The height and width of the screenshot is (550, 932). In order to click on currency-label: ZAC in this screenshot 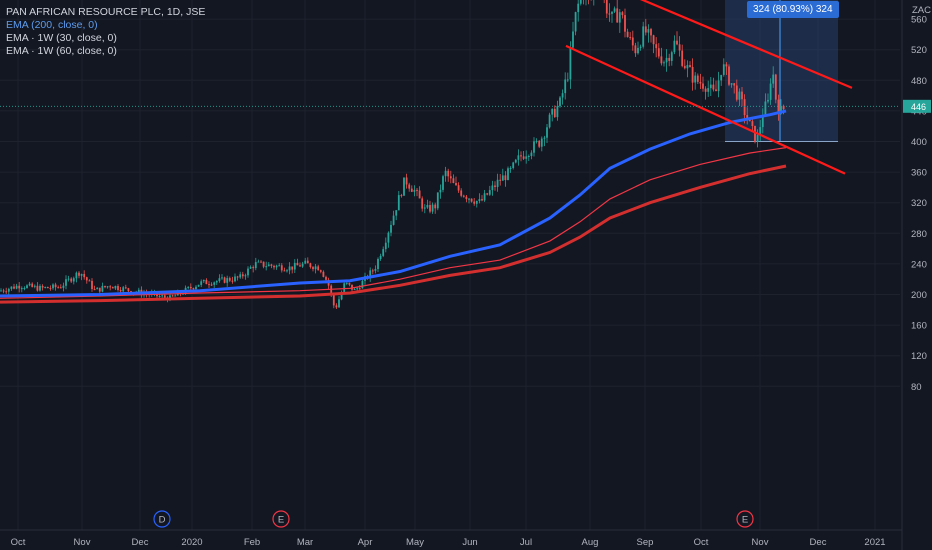, I will do `click(921, 10)`.